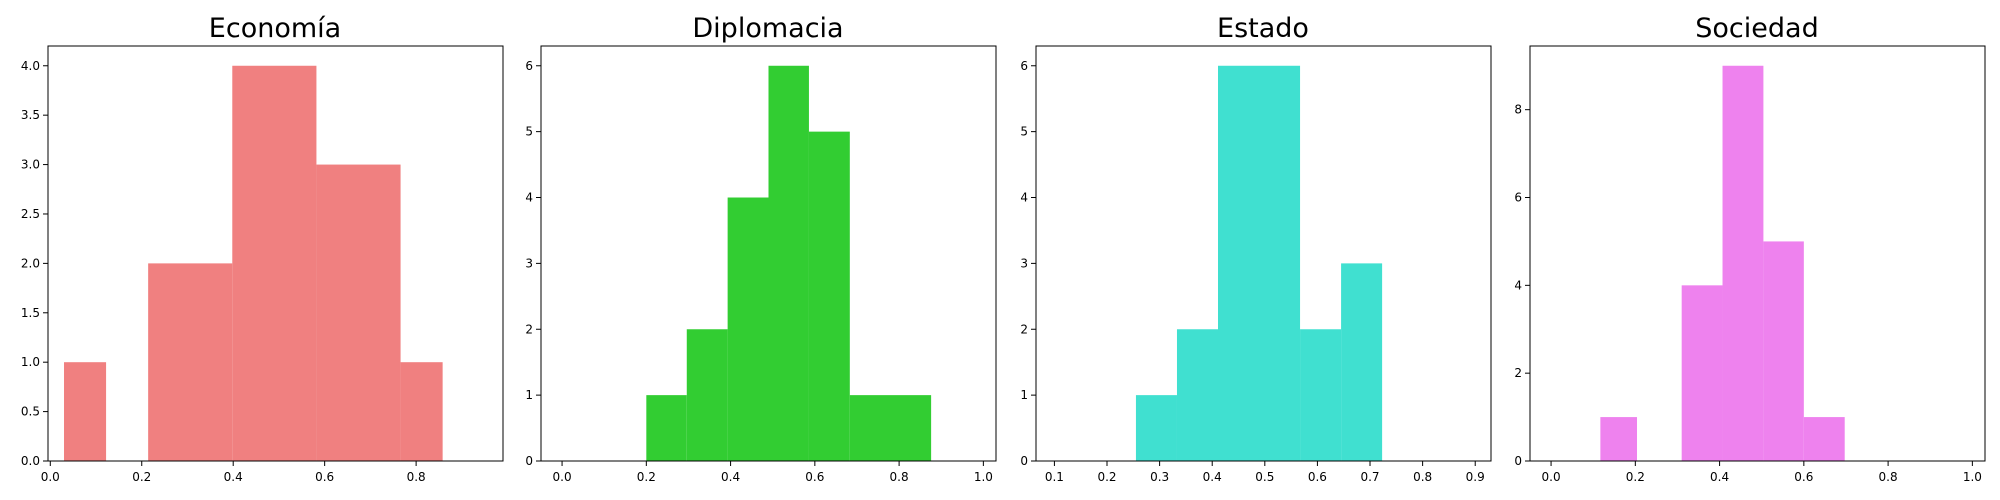 The height and width of the screenshot is (500, 2000). I want to click on y-tick-label: 3.0, so click(30, 165).